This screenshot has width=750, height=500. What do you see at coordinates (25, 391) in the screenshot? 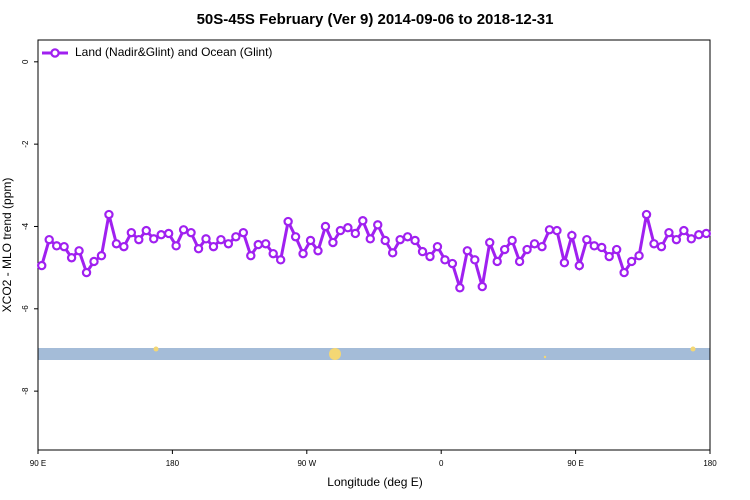
I see `y-tick-label: -8` at bounding box center [25, 391].